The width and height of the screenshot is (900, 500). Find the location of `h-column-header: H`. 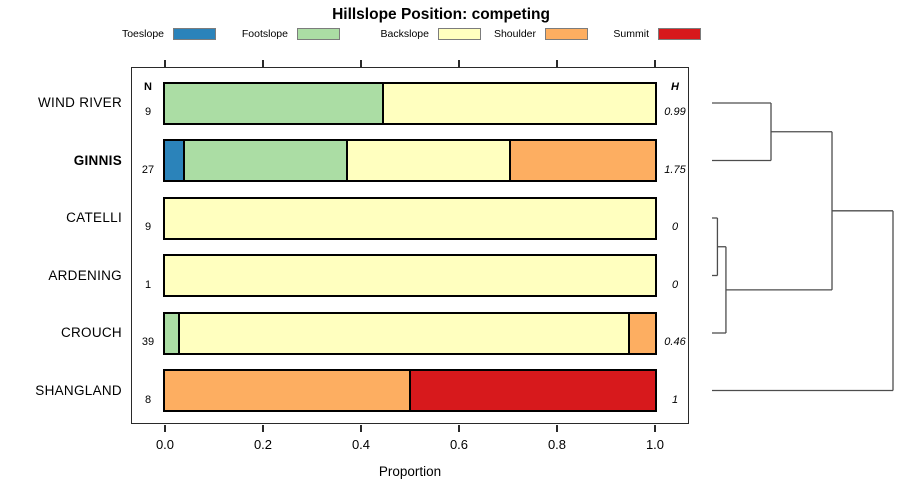

h-column-header: H is located at coordinates (675, 87).